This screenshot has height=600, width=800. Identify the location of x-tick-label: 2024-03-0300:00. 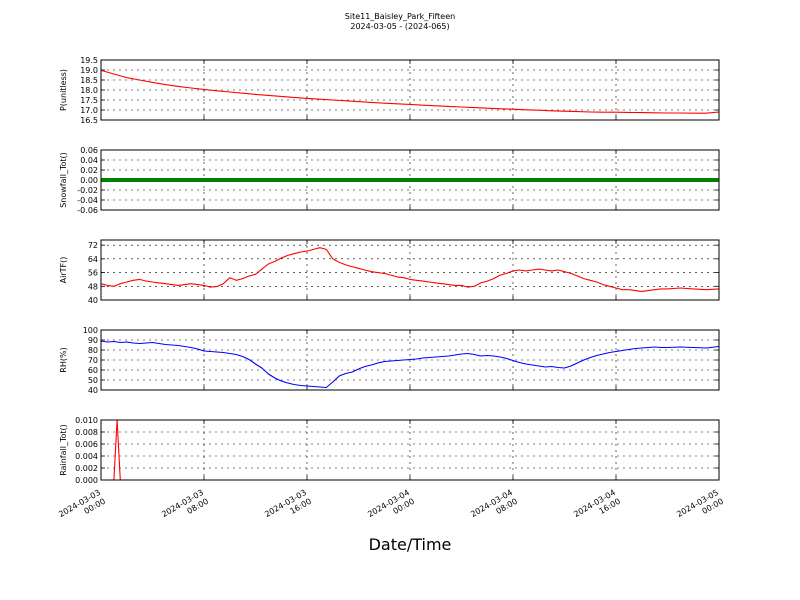
(82, 508).